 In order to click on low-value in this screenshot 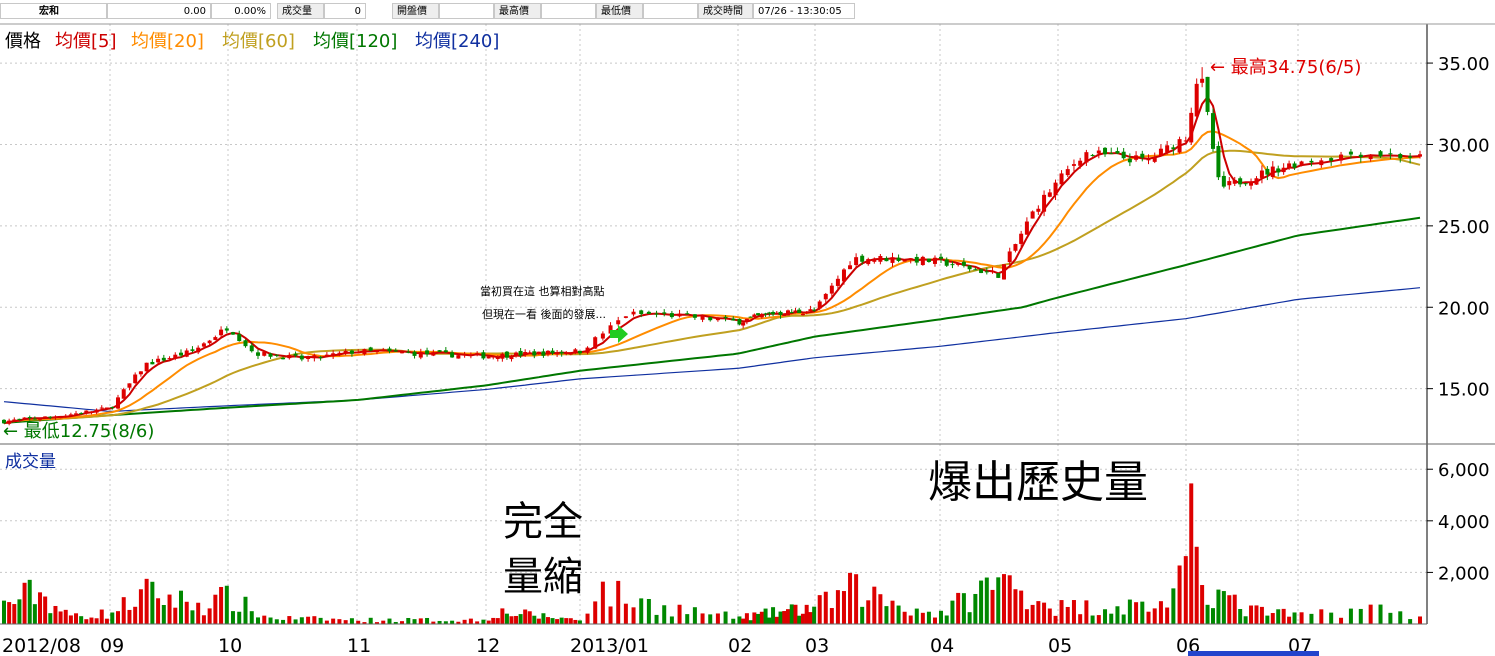, I will do `click(670, 11)`.